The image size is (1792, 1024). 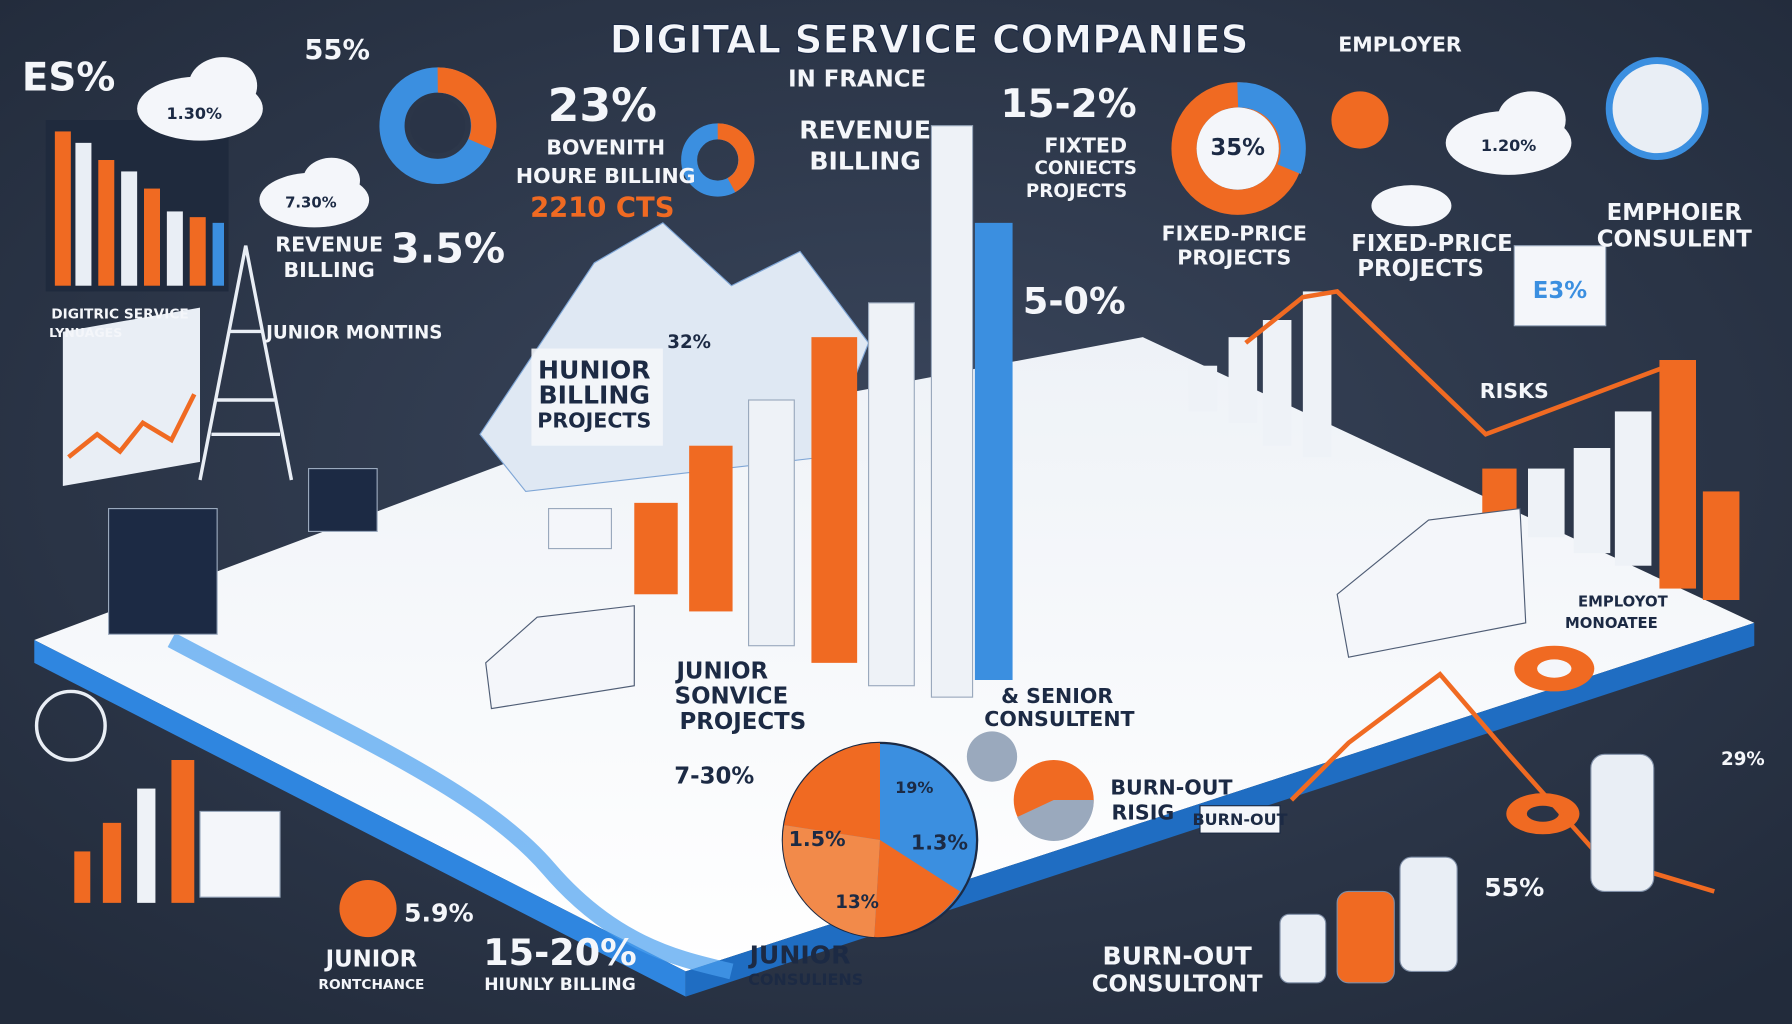 I want to click on label-text: 1.3%, so click(x=939, y=842).